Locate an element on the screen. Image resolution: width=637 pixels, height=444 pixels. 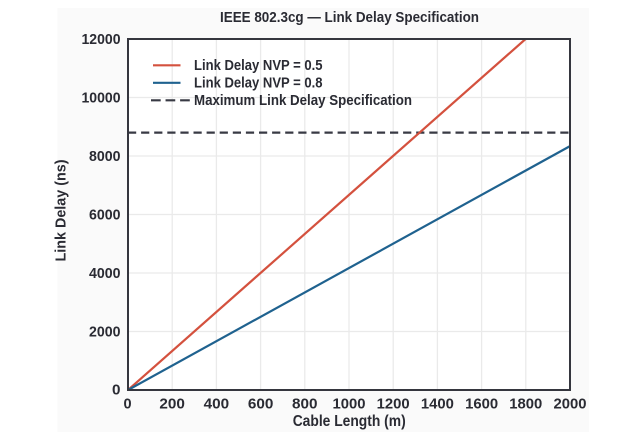
svg-text:IEEE 802.3cg — Link Delay Spec: IEEE 802.3cg — Link Delay Specification is located at coordinates (349, 17).